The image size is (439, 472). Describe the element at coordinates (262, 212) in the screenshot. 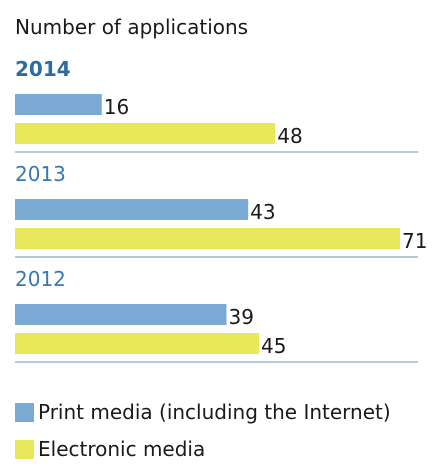

I see `data-label-2013-print-media: 43` at that location.